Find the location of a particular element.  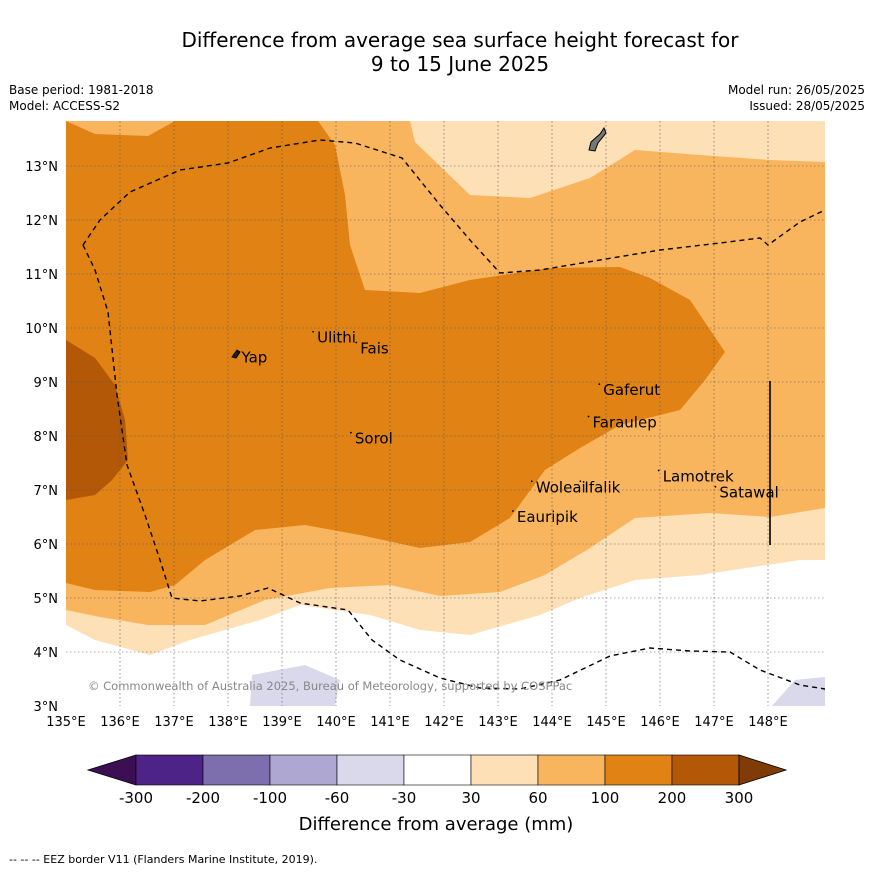

place-label: Yap is located at coordinates (254, 358).